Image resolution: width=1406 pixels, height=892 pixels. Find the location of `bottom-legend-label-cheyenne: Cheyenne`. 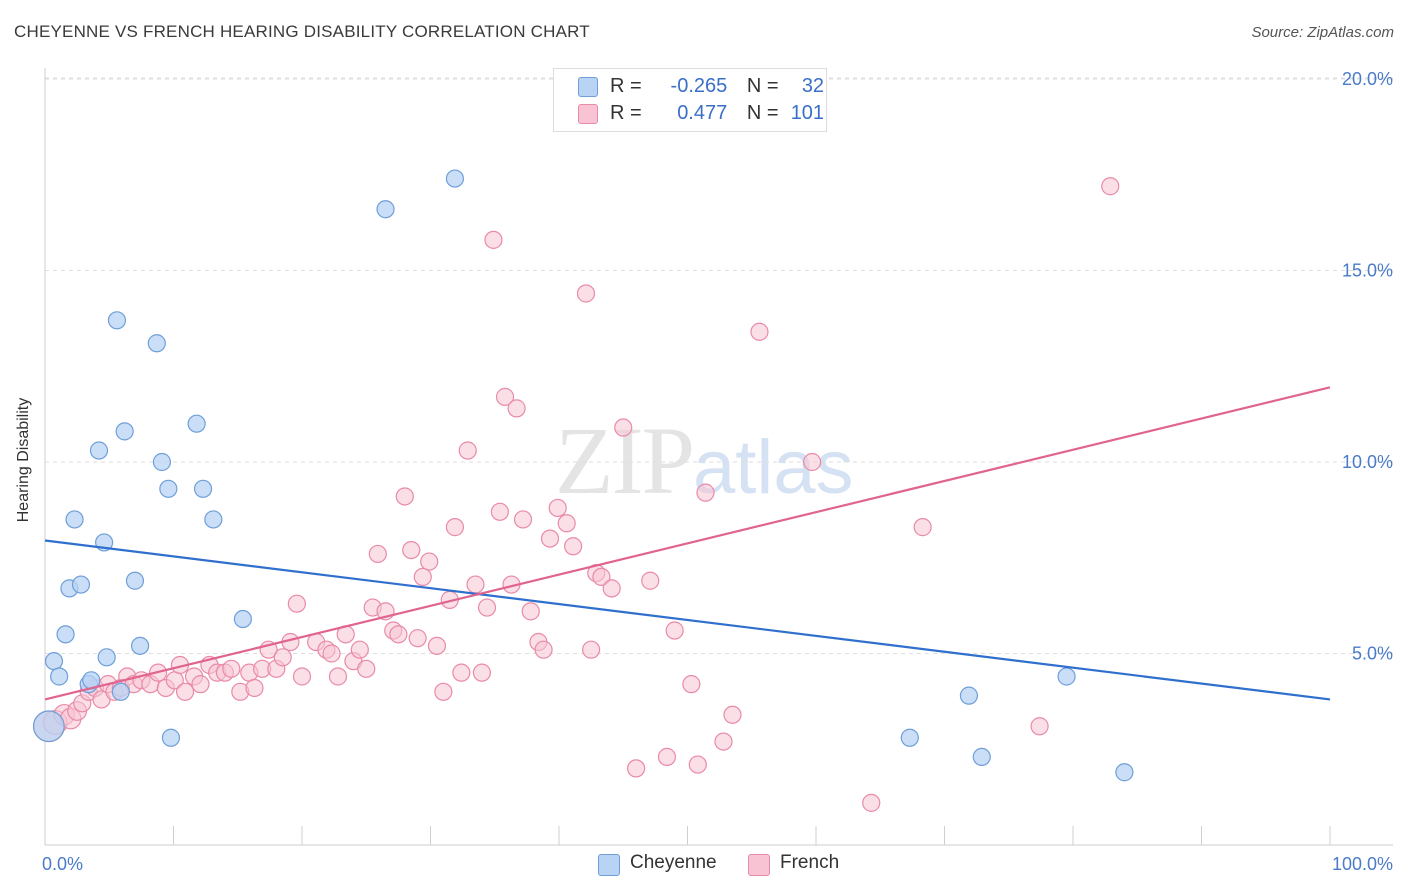

bottom-legend-label-cheyenne: Cheyenne is located at coordinates (673, 862).